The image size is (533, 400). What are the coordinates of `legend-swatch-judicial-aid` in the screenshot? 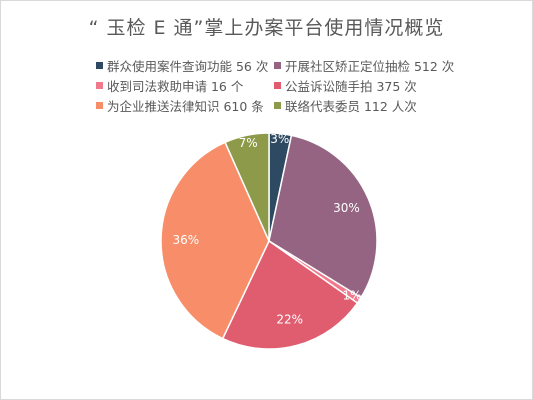 It's located at (99, 85).